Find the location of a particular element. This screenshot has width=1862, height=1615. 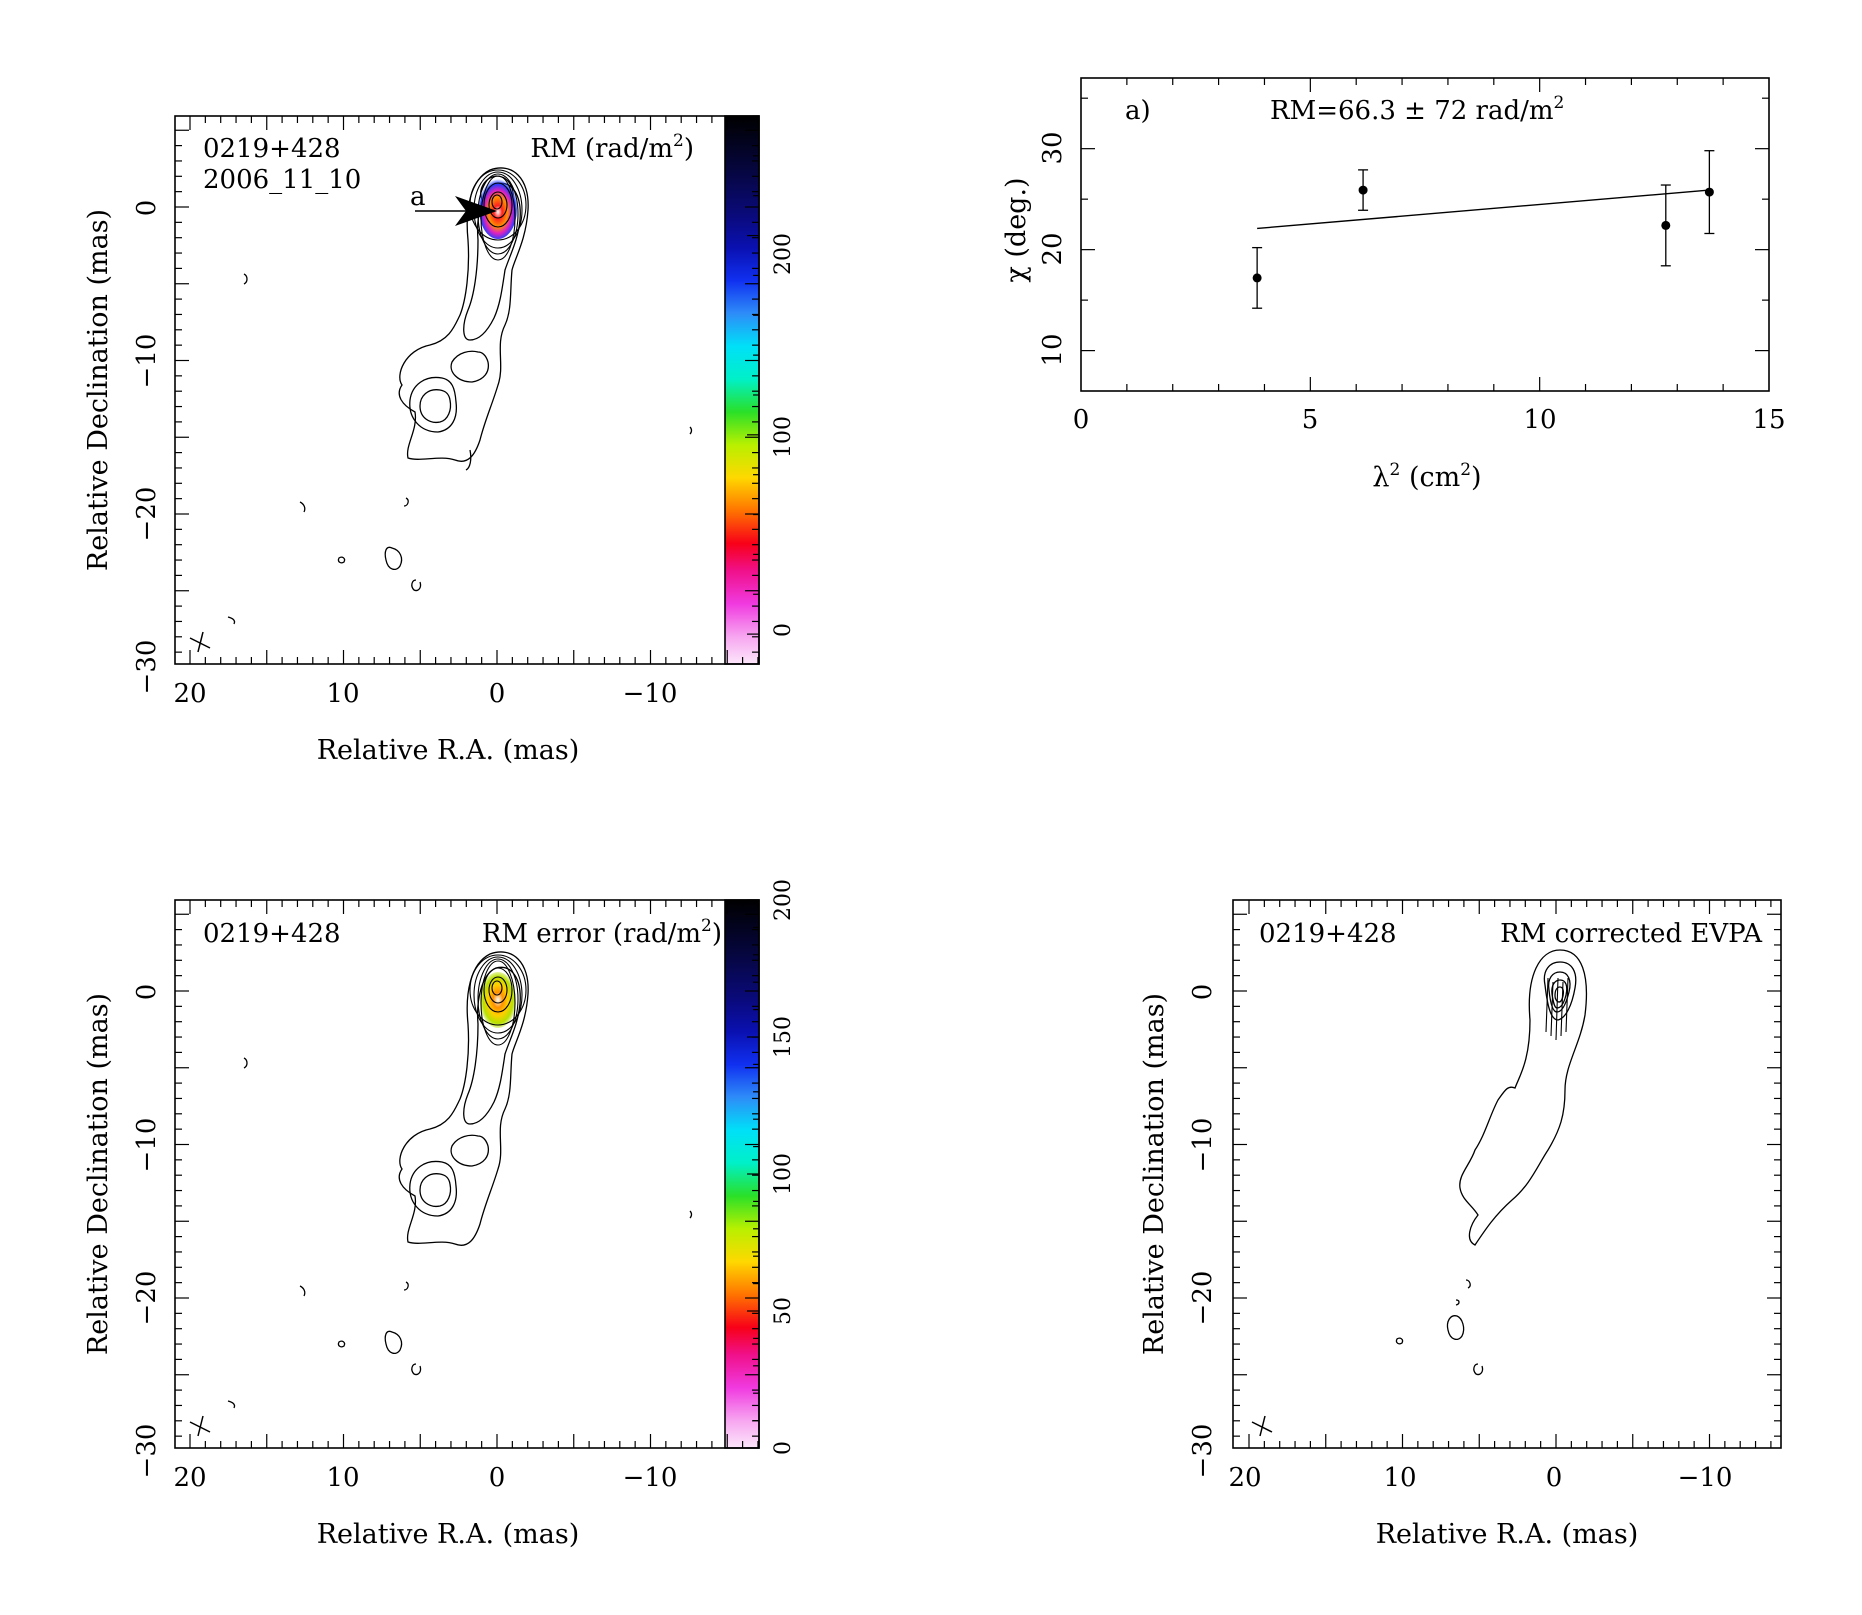

evpa-xtick-20: 20 is located at coordinates (1244, 1478).